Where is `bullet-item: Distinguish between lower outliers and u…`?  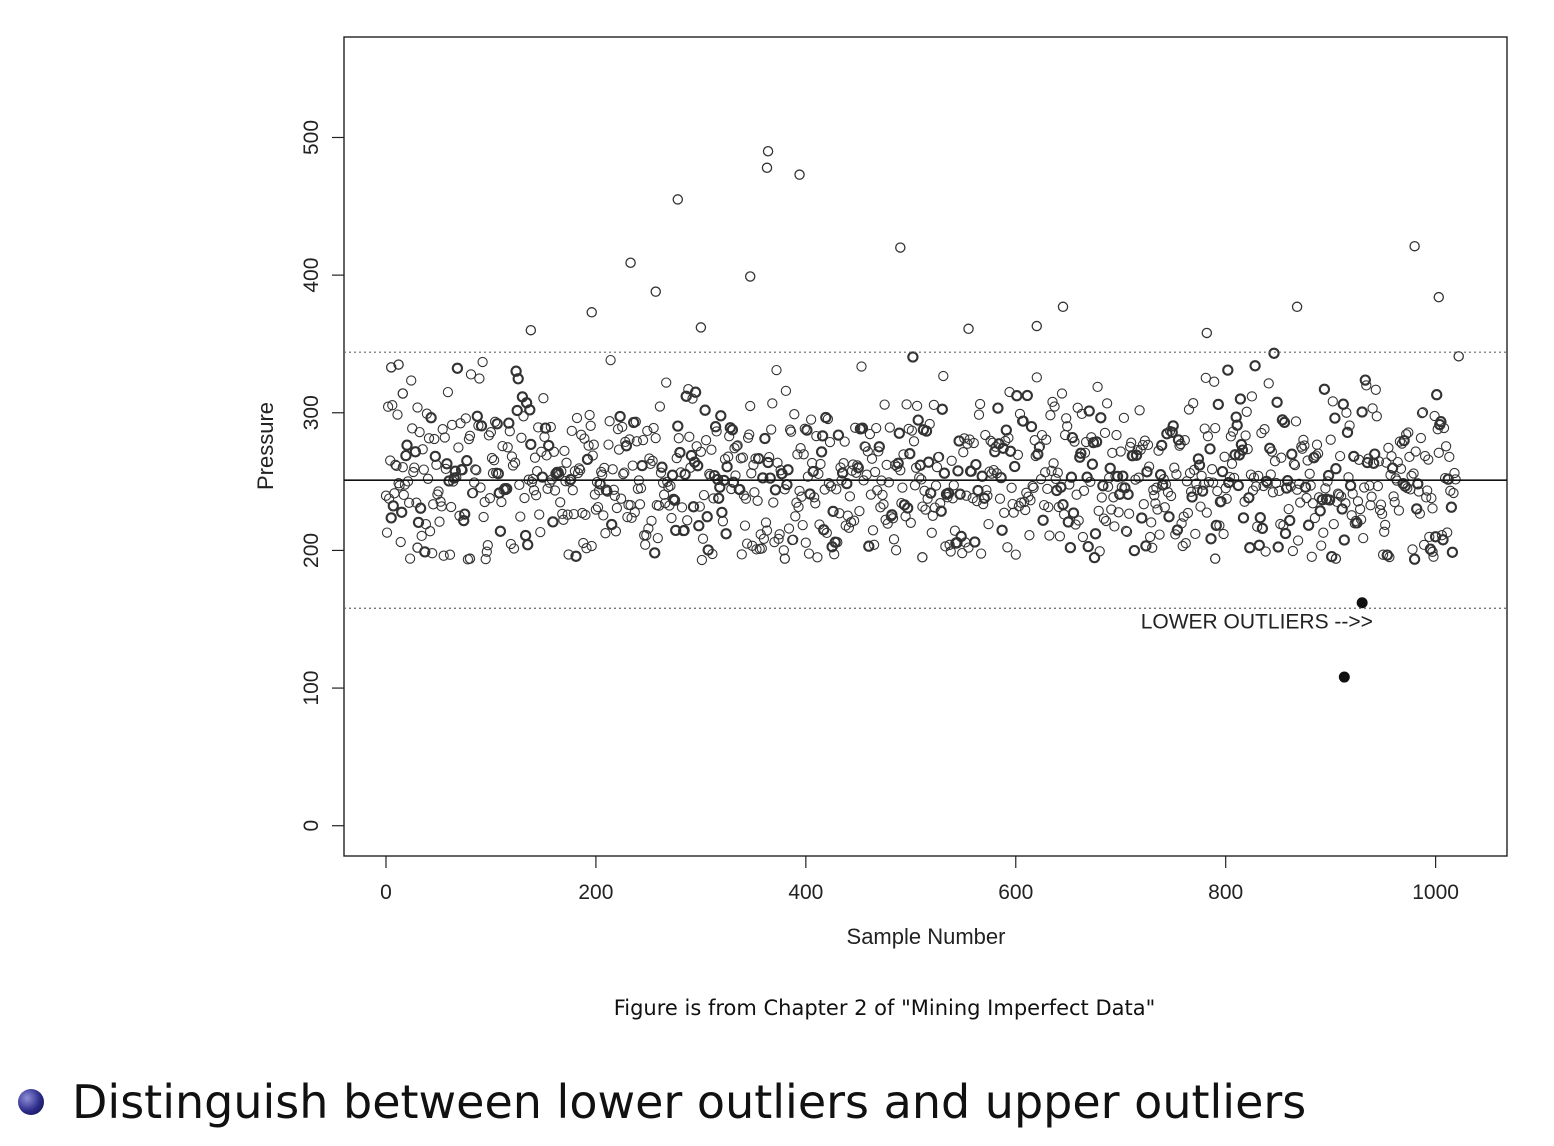
bullet-item: Distinguish between lower outliers and u… is located at coordinates (662, 1102).